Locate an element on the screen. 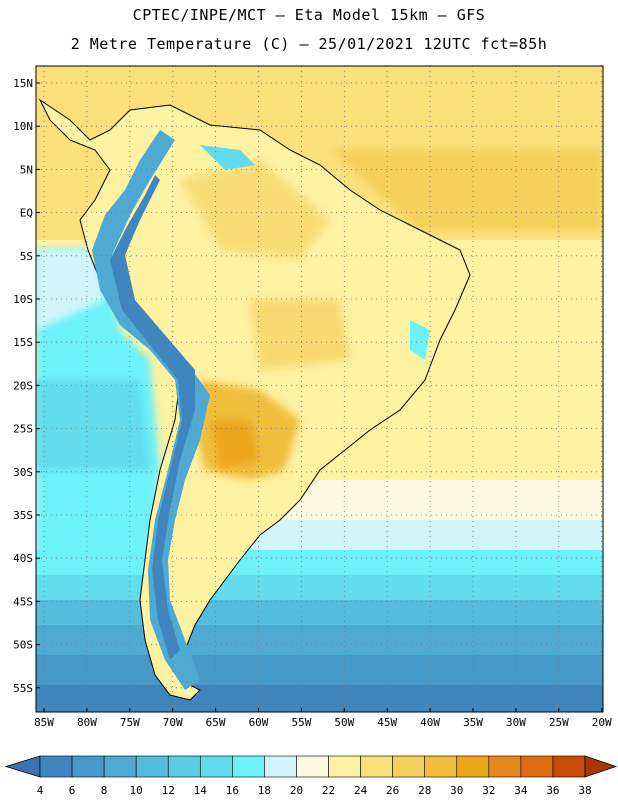 Image resolution: width=618 pixels, height=800 pixels. lat-label: 35S is located at coordinates (23, 515).